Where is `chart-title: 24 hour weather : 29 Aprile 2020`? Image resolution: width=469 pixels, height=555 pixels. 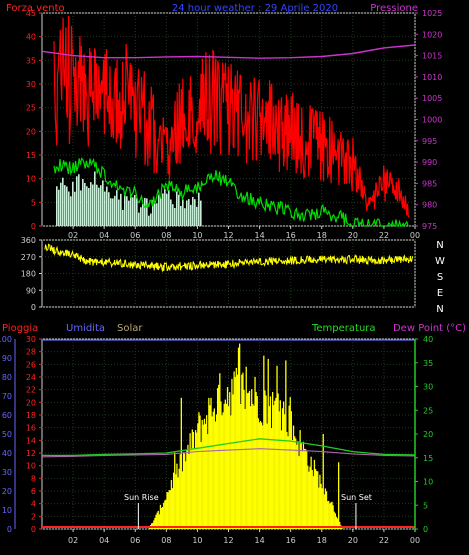
chart-title: 24 hour weather : 29 Aprile 2020 is located at coordinates (255, 8).